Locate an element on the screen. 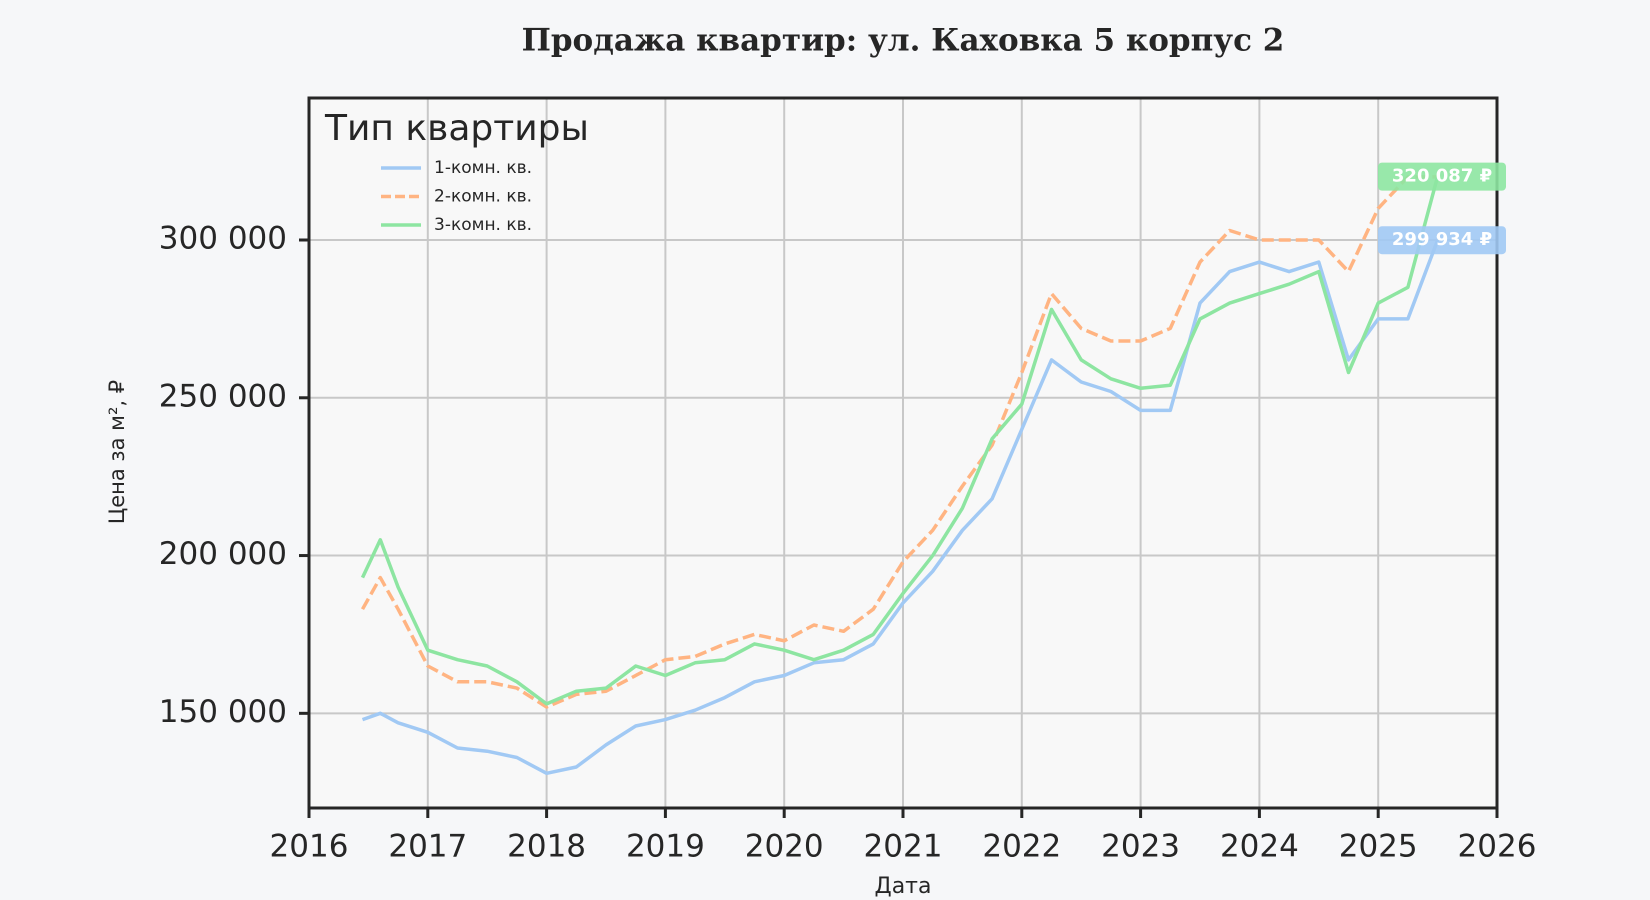  x-tick-label: 2023 is located at coordinates (1140, 847).